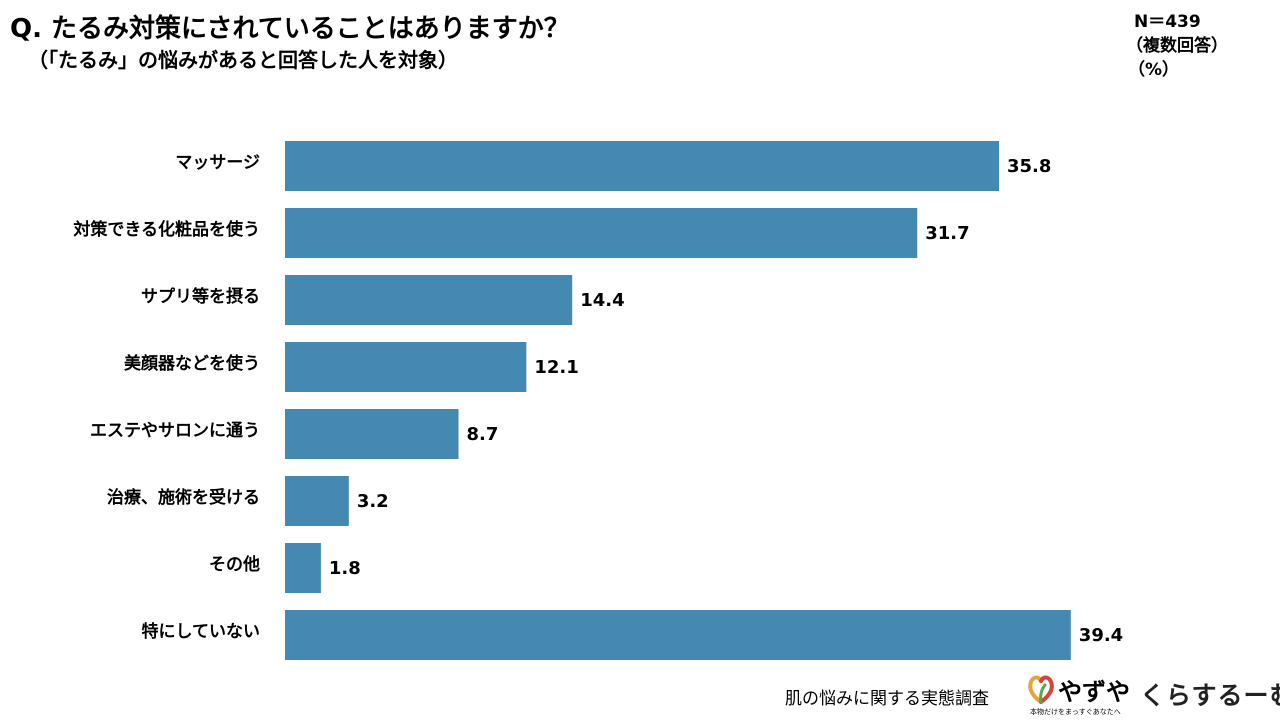 Image resolution: width=1280 pixels, height=720 pixels. What do you see at coordinates (183, 497) in the screenshot?
I see `category-label: 治療、施術を受ける` at bounding box center [183, 497].